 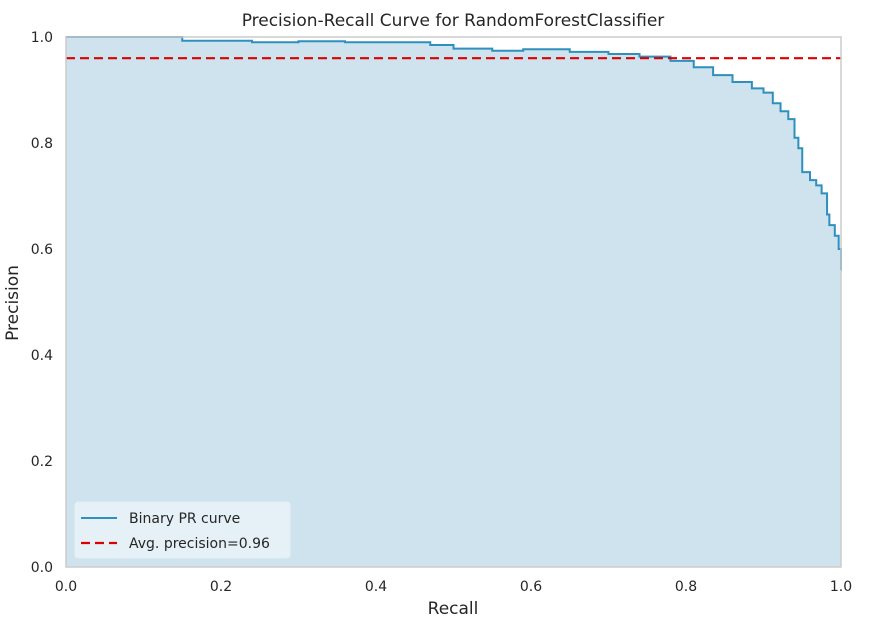 I want to click on x-tick-label: 0.0, so click(x=66, y=587).